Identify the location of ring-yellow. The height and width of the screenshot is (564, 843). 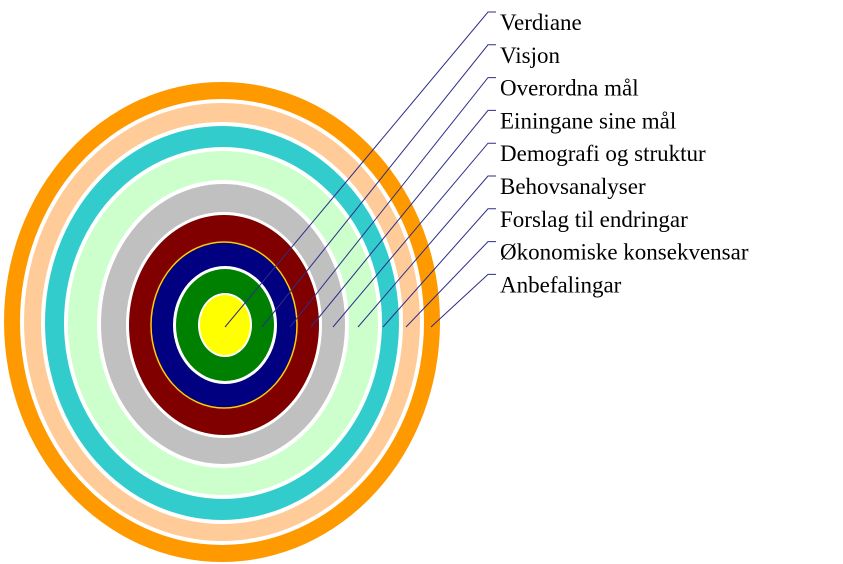
(225, 325).